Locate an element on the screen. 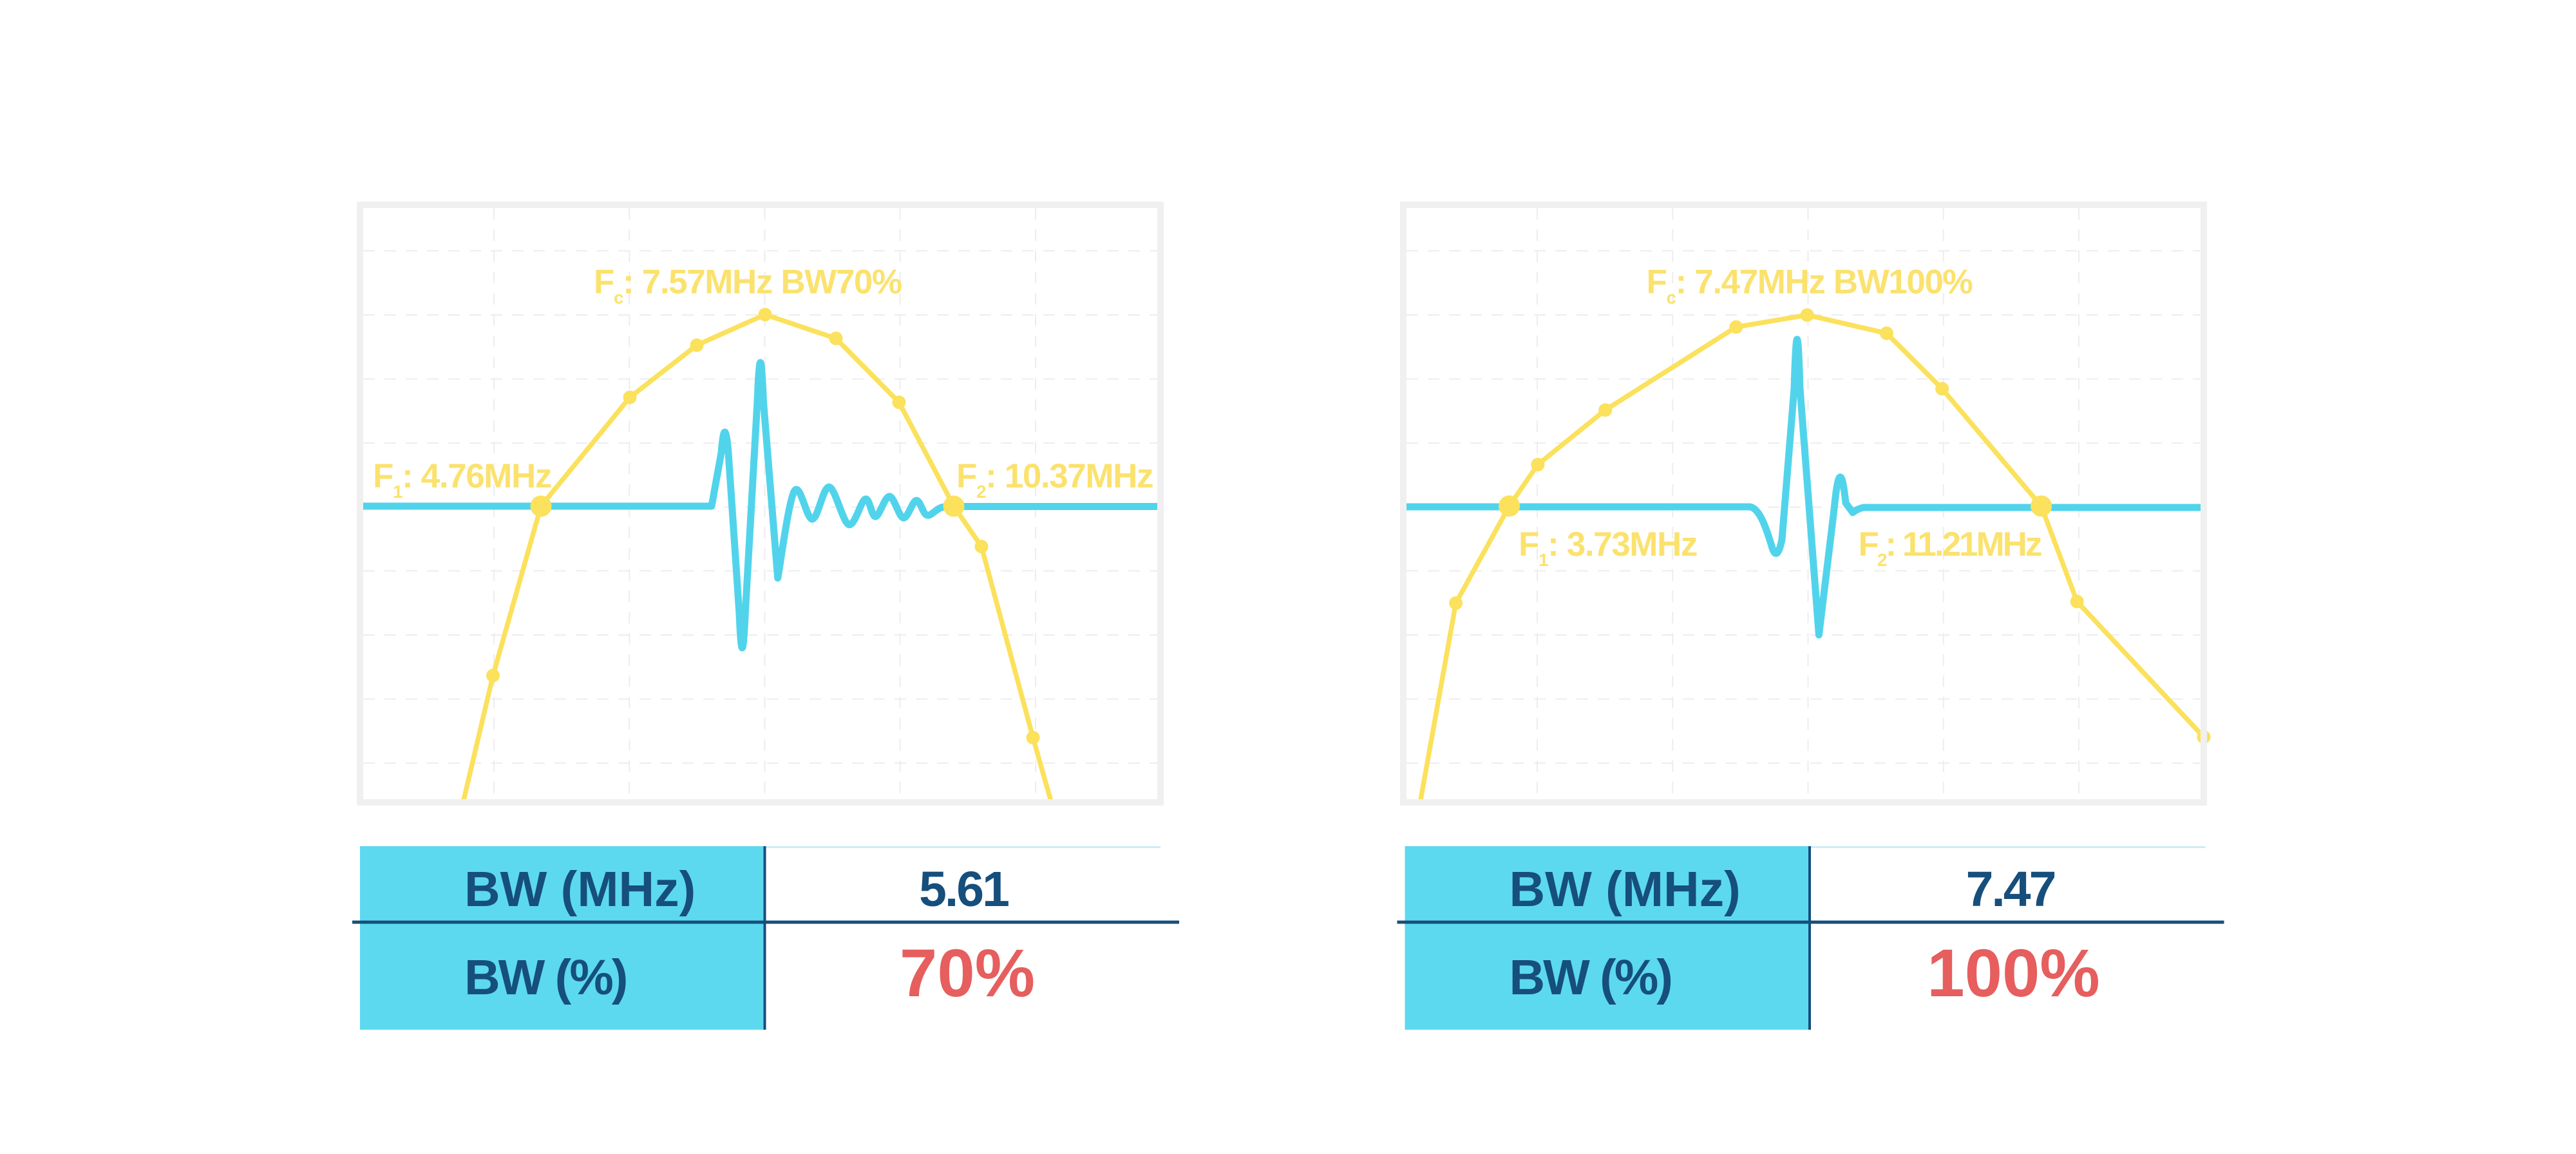 The image size is (2576, 1154). svg-text: 7.47 is located at coordinates (2010, 889).